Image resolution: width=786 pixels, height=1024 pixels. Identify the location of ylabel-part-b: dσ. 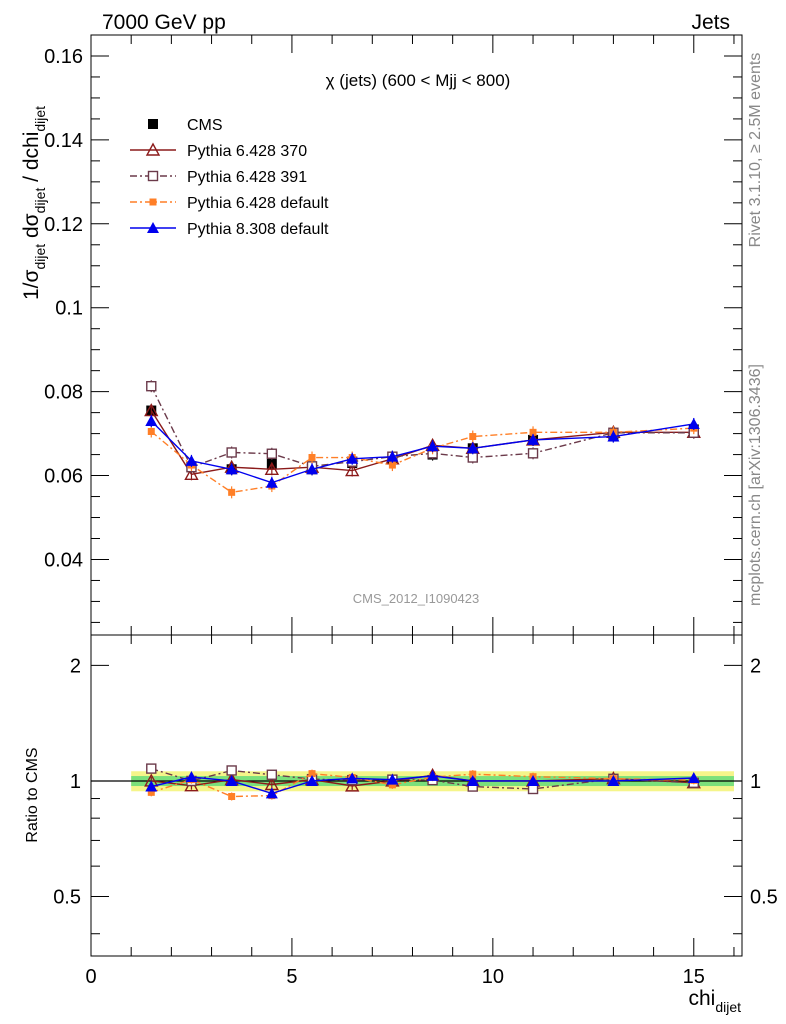
(31, 228).